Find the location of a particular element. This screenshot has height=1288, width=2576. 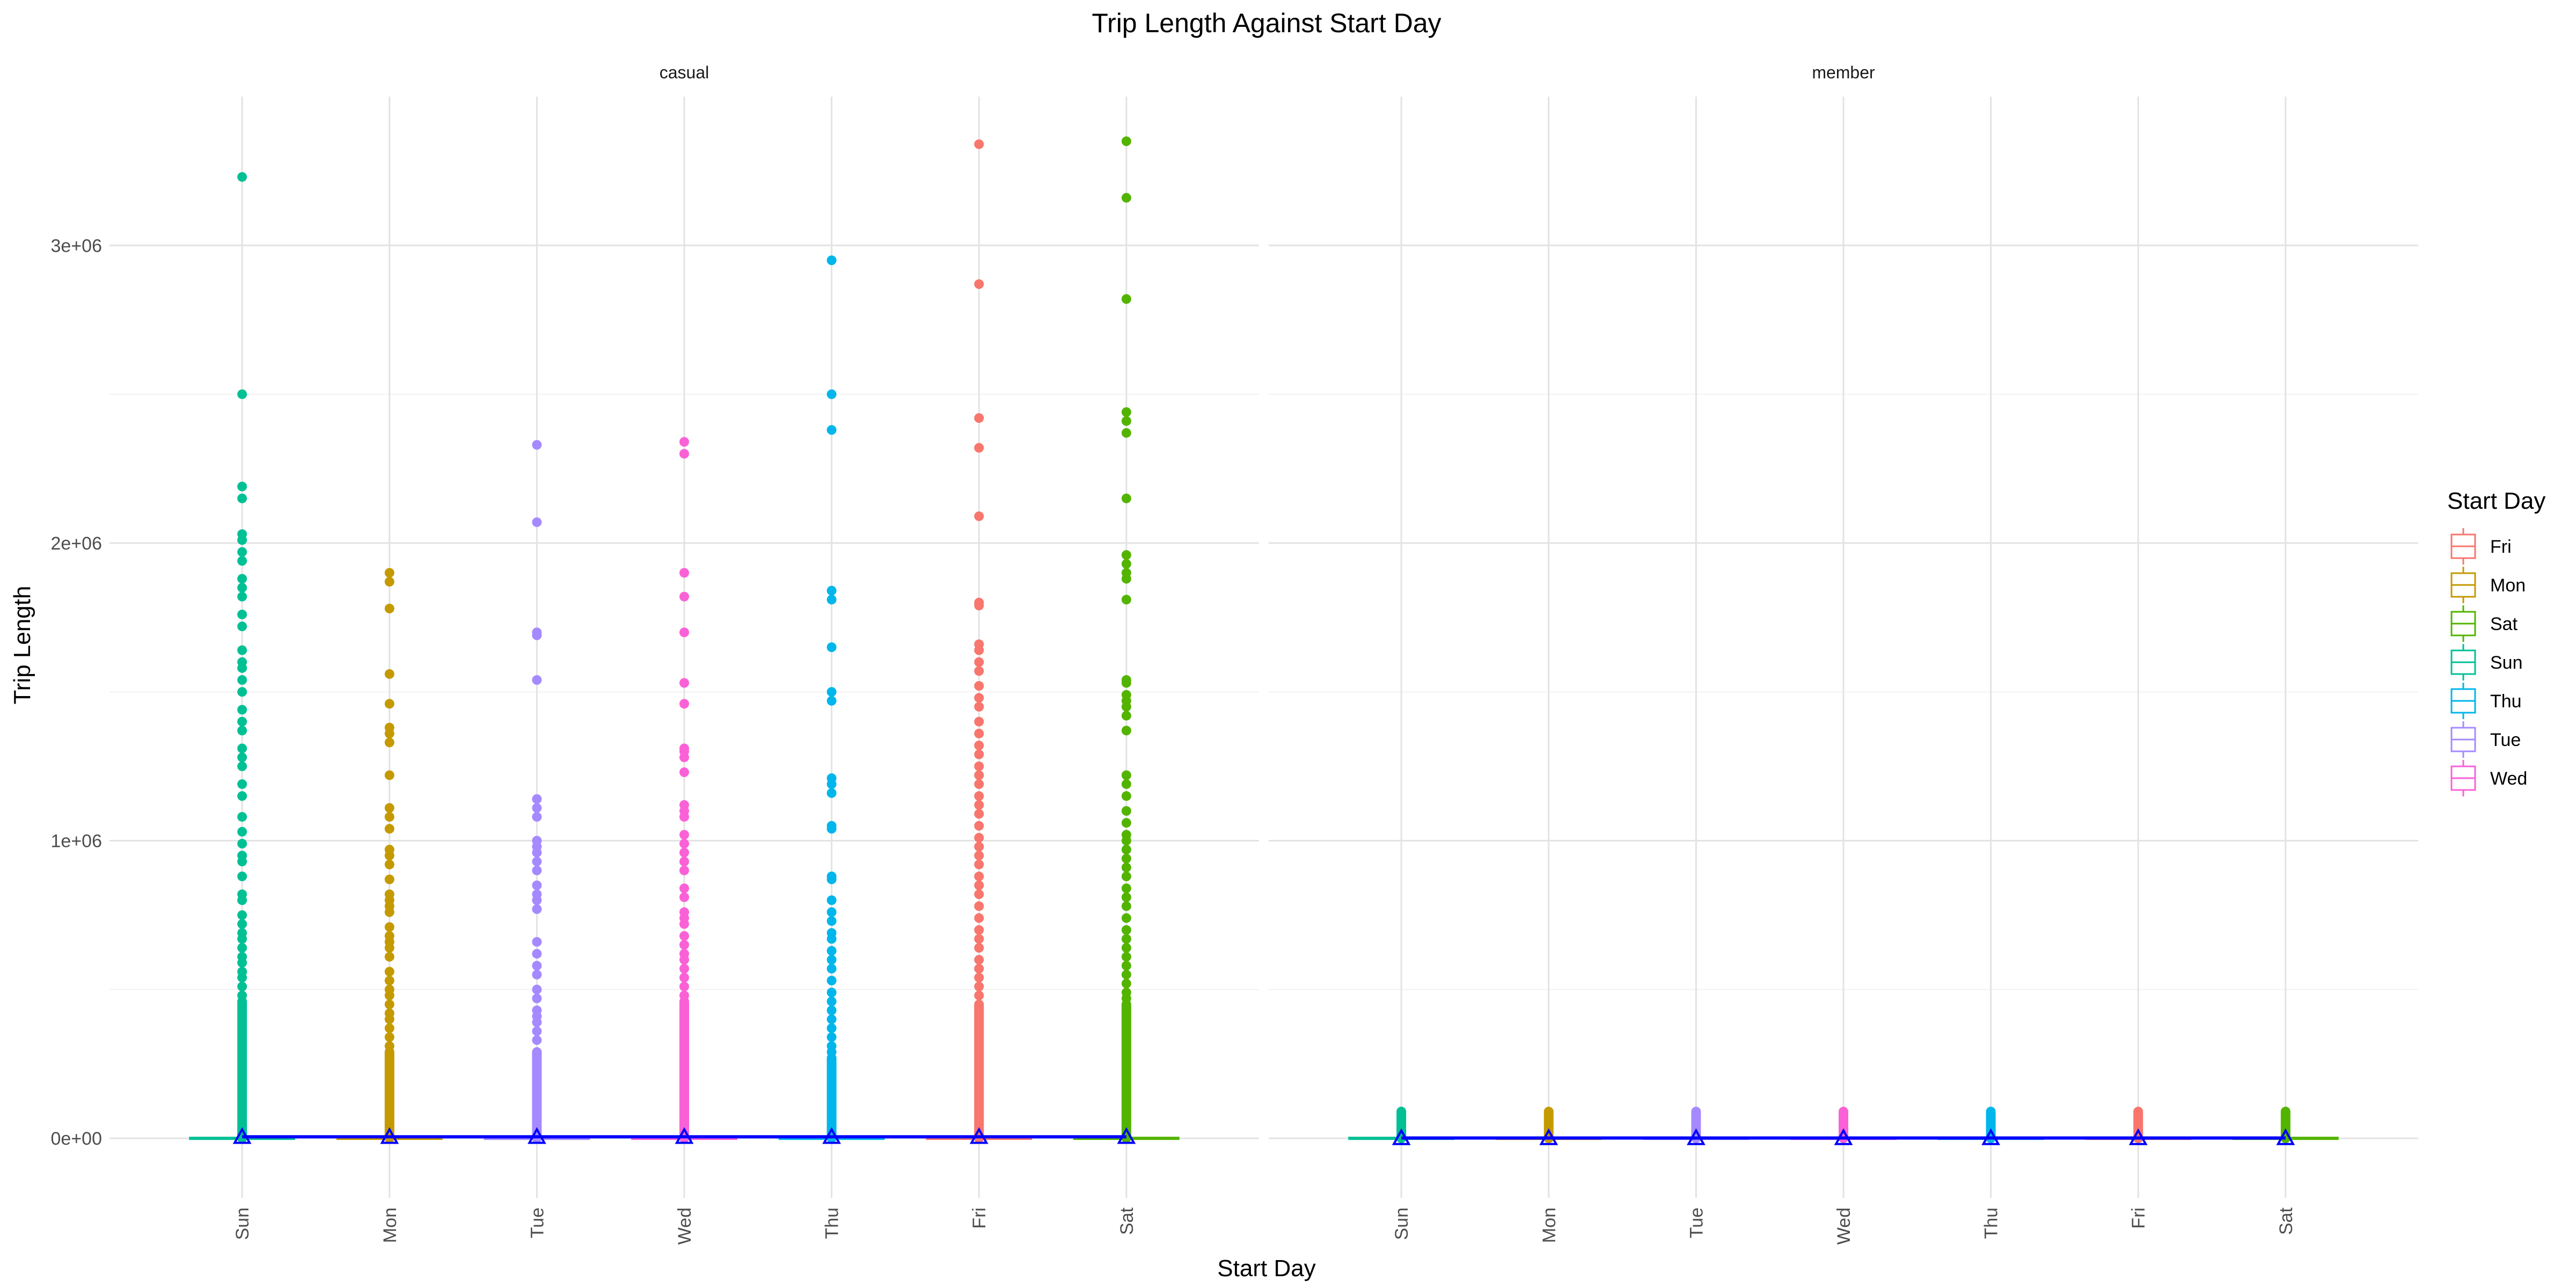

legend-label: Sun is located at coordinates (2506, 663).